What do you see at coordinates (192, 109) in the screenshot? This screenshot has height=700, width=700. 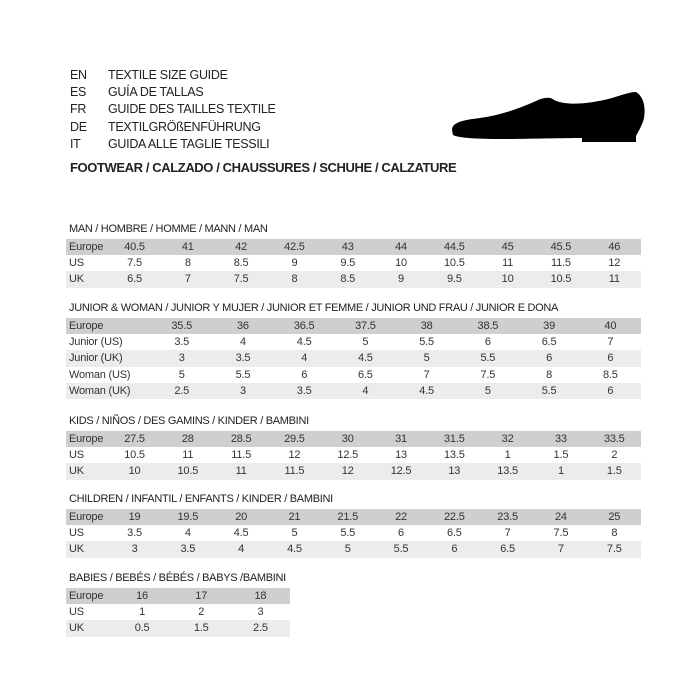 I see `language-title: GUIDE DES TAILLES TEXTILE` at bounding box center [192, 109].